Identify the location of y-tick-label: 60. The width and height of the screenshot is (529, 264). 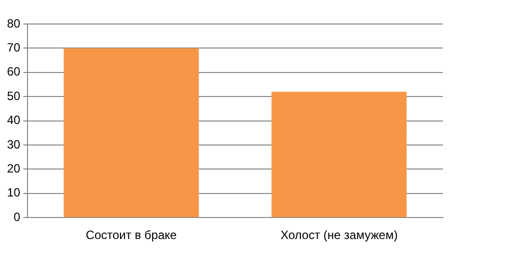
(13, 71).